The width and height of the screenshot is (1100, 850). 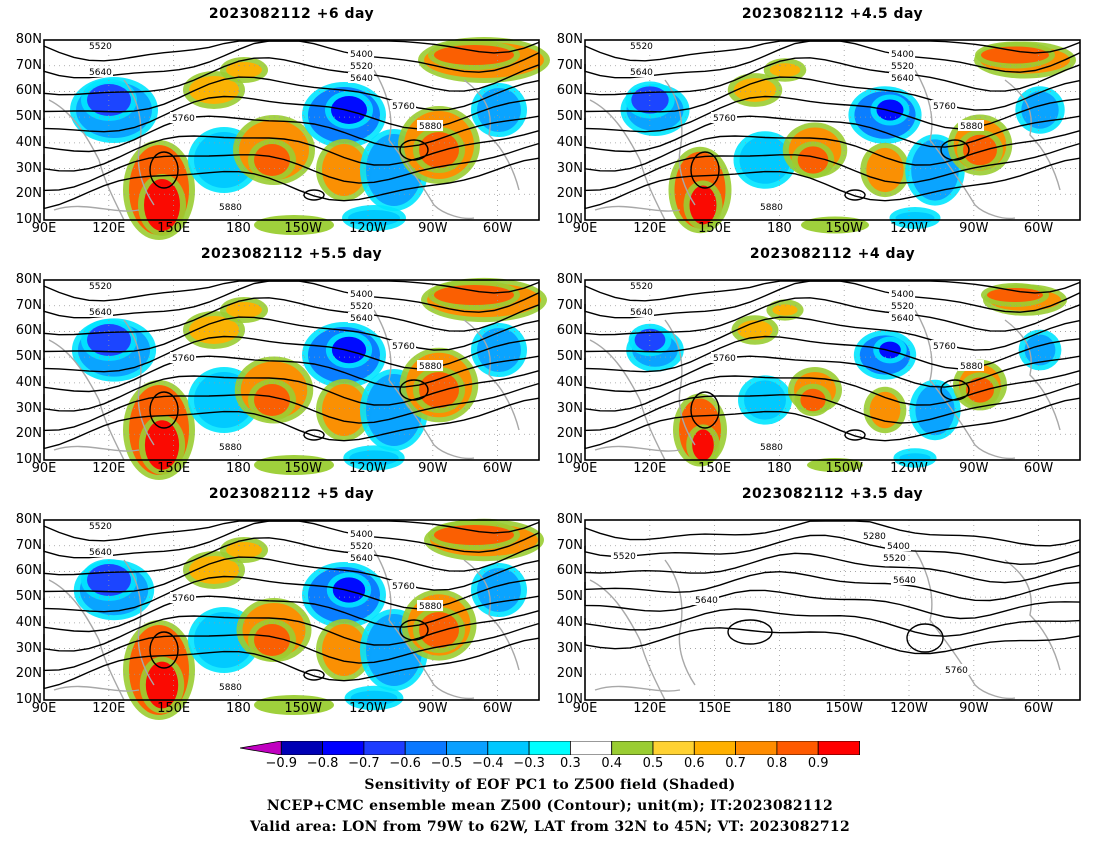 I want to click on svg-text: 5280, so click(x=874, y=537).